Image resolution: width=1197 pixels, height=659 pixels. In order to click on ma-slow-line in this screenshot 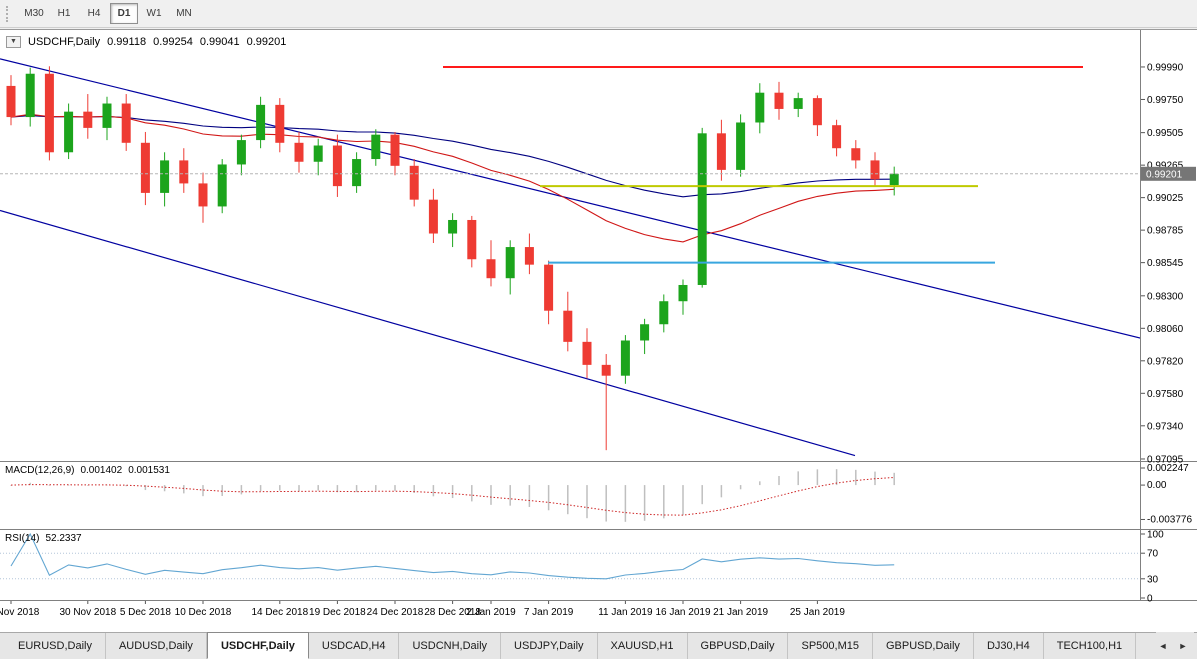, I will do `click(452, 156)`.